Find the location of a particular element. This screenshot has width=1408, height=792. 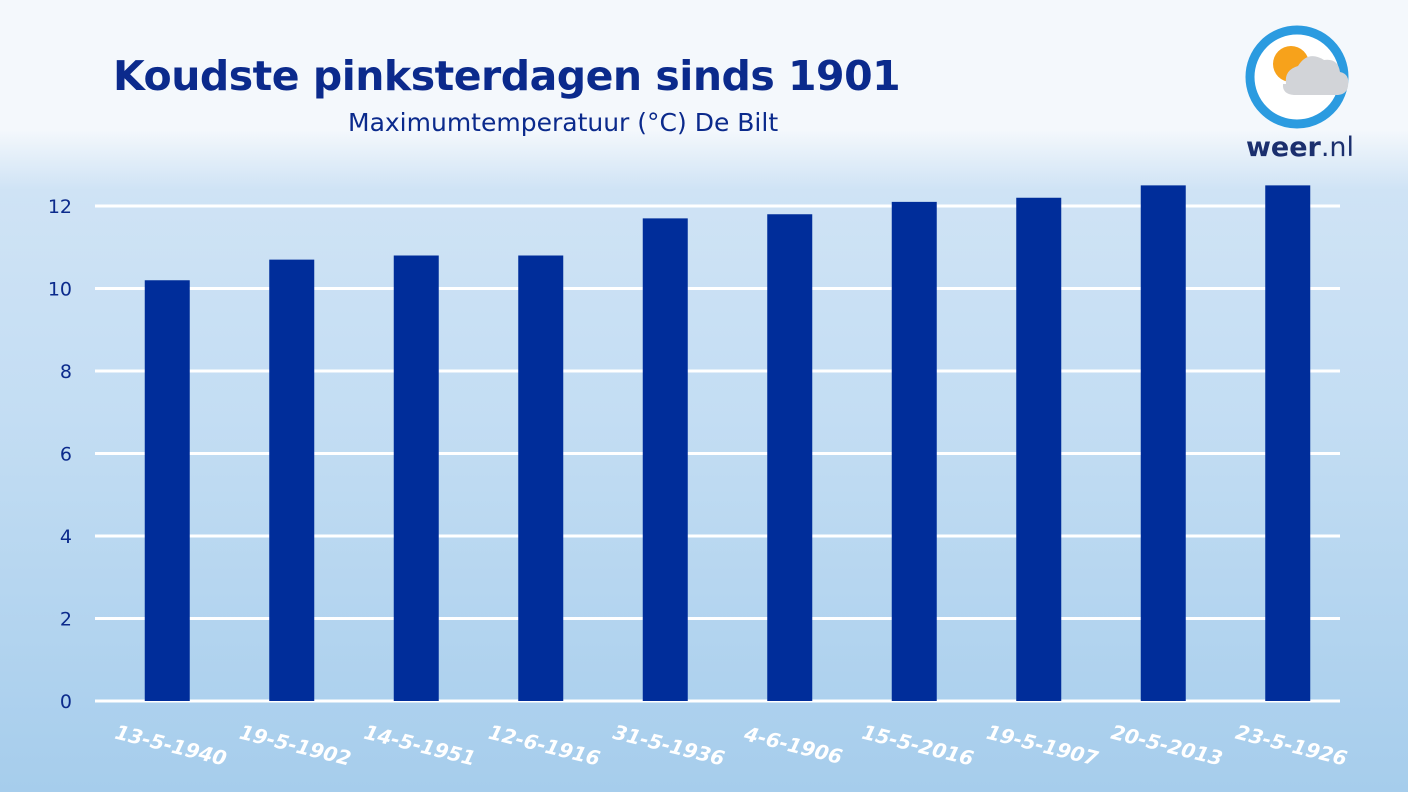

logo-suffix: .nl is located at coordinates (1337, 147).